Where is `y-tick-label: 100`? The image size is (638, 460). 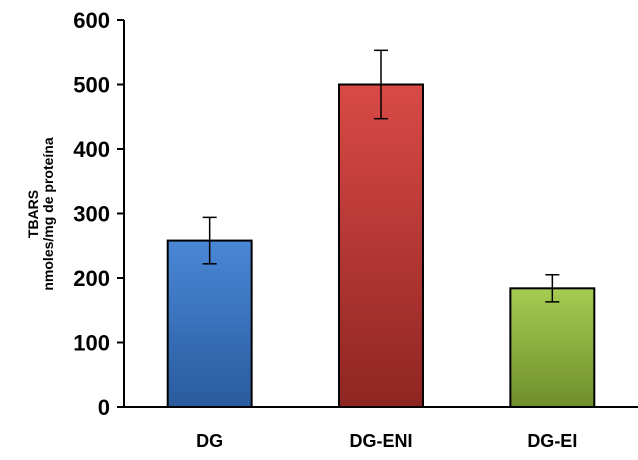 y-tick-label: 100 is located at coordinates (91, 343).